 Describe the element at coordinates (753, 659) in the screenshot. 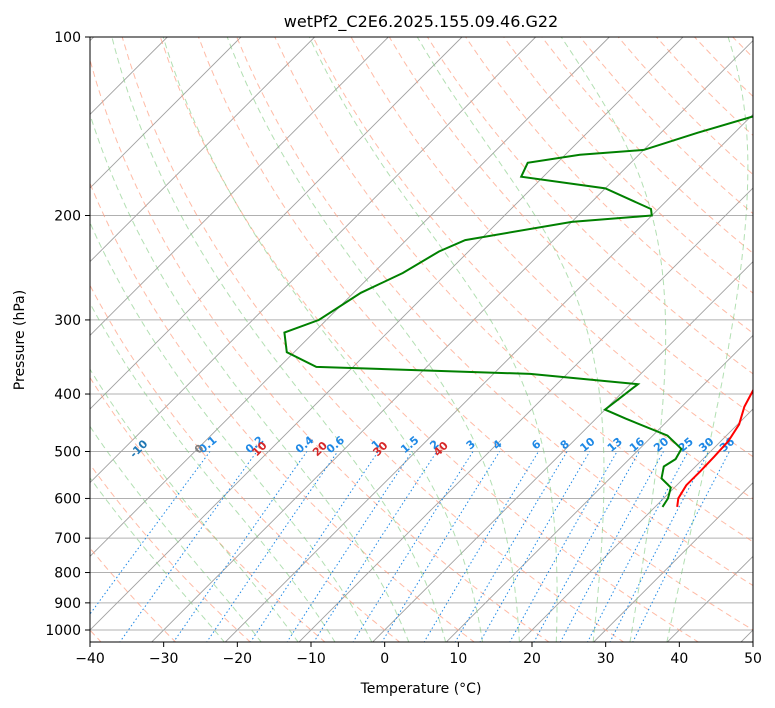

I see `x-tick-label: 50` at that location.